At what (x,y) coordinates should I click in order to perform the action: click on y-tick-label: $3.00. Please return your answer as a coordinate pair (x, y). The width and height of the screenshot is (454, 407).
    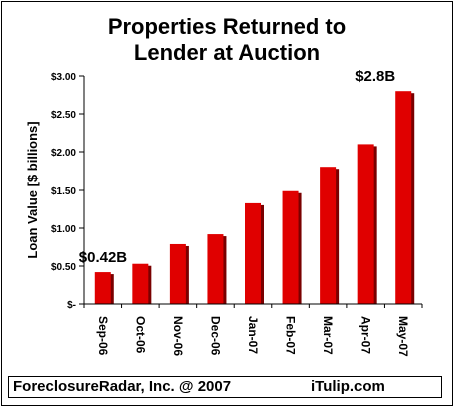
    Looking at the image, I should click on (63, 77).